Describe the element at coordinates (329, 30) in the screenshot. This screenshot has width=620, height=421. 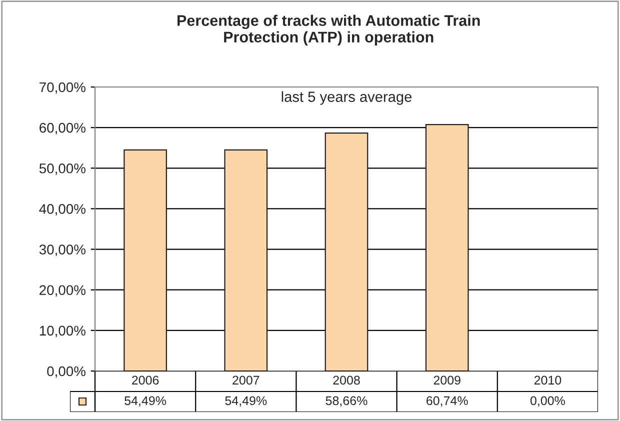
I see `chart-title: Percentage of tracks with Automatic Train Protection (ATP) in operation` at that location.